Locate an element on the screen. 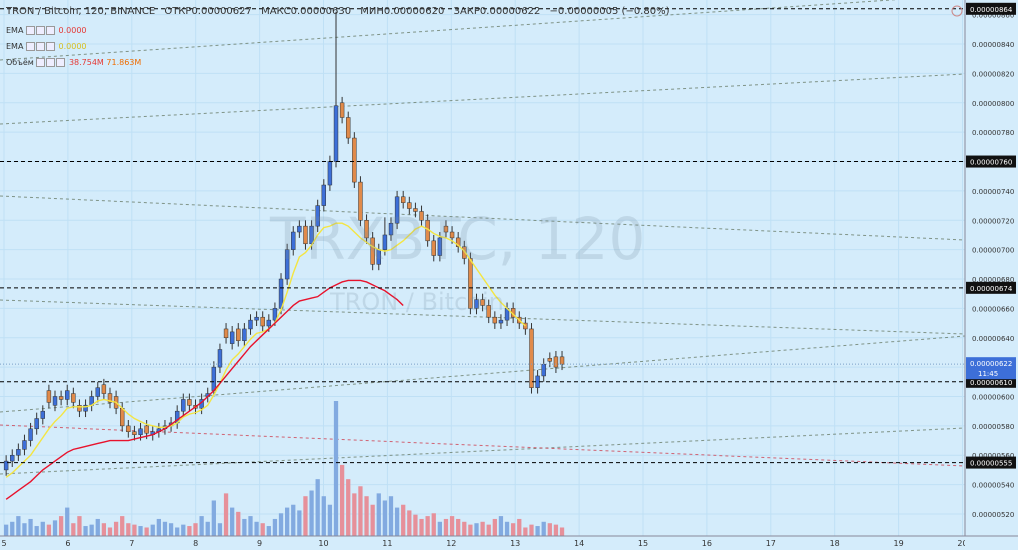 Image resolution: width=1018 pixels, height=550 pixels. time-tick-label: 11 is located at coordinates (387, 543).